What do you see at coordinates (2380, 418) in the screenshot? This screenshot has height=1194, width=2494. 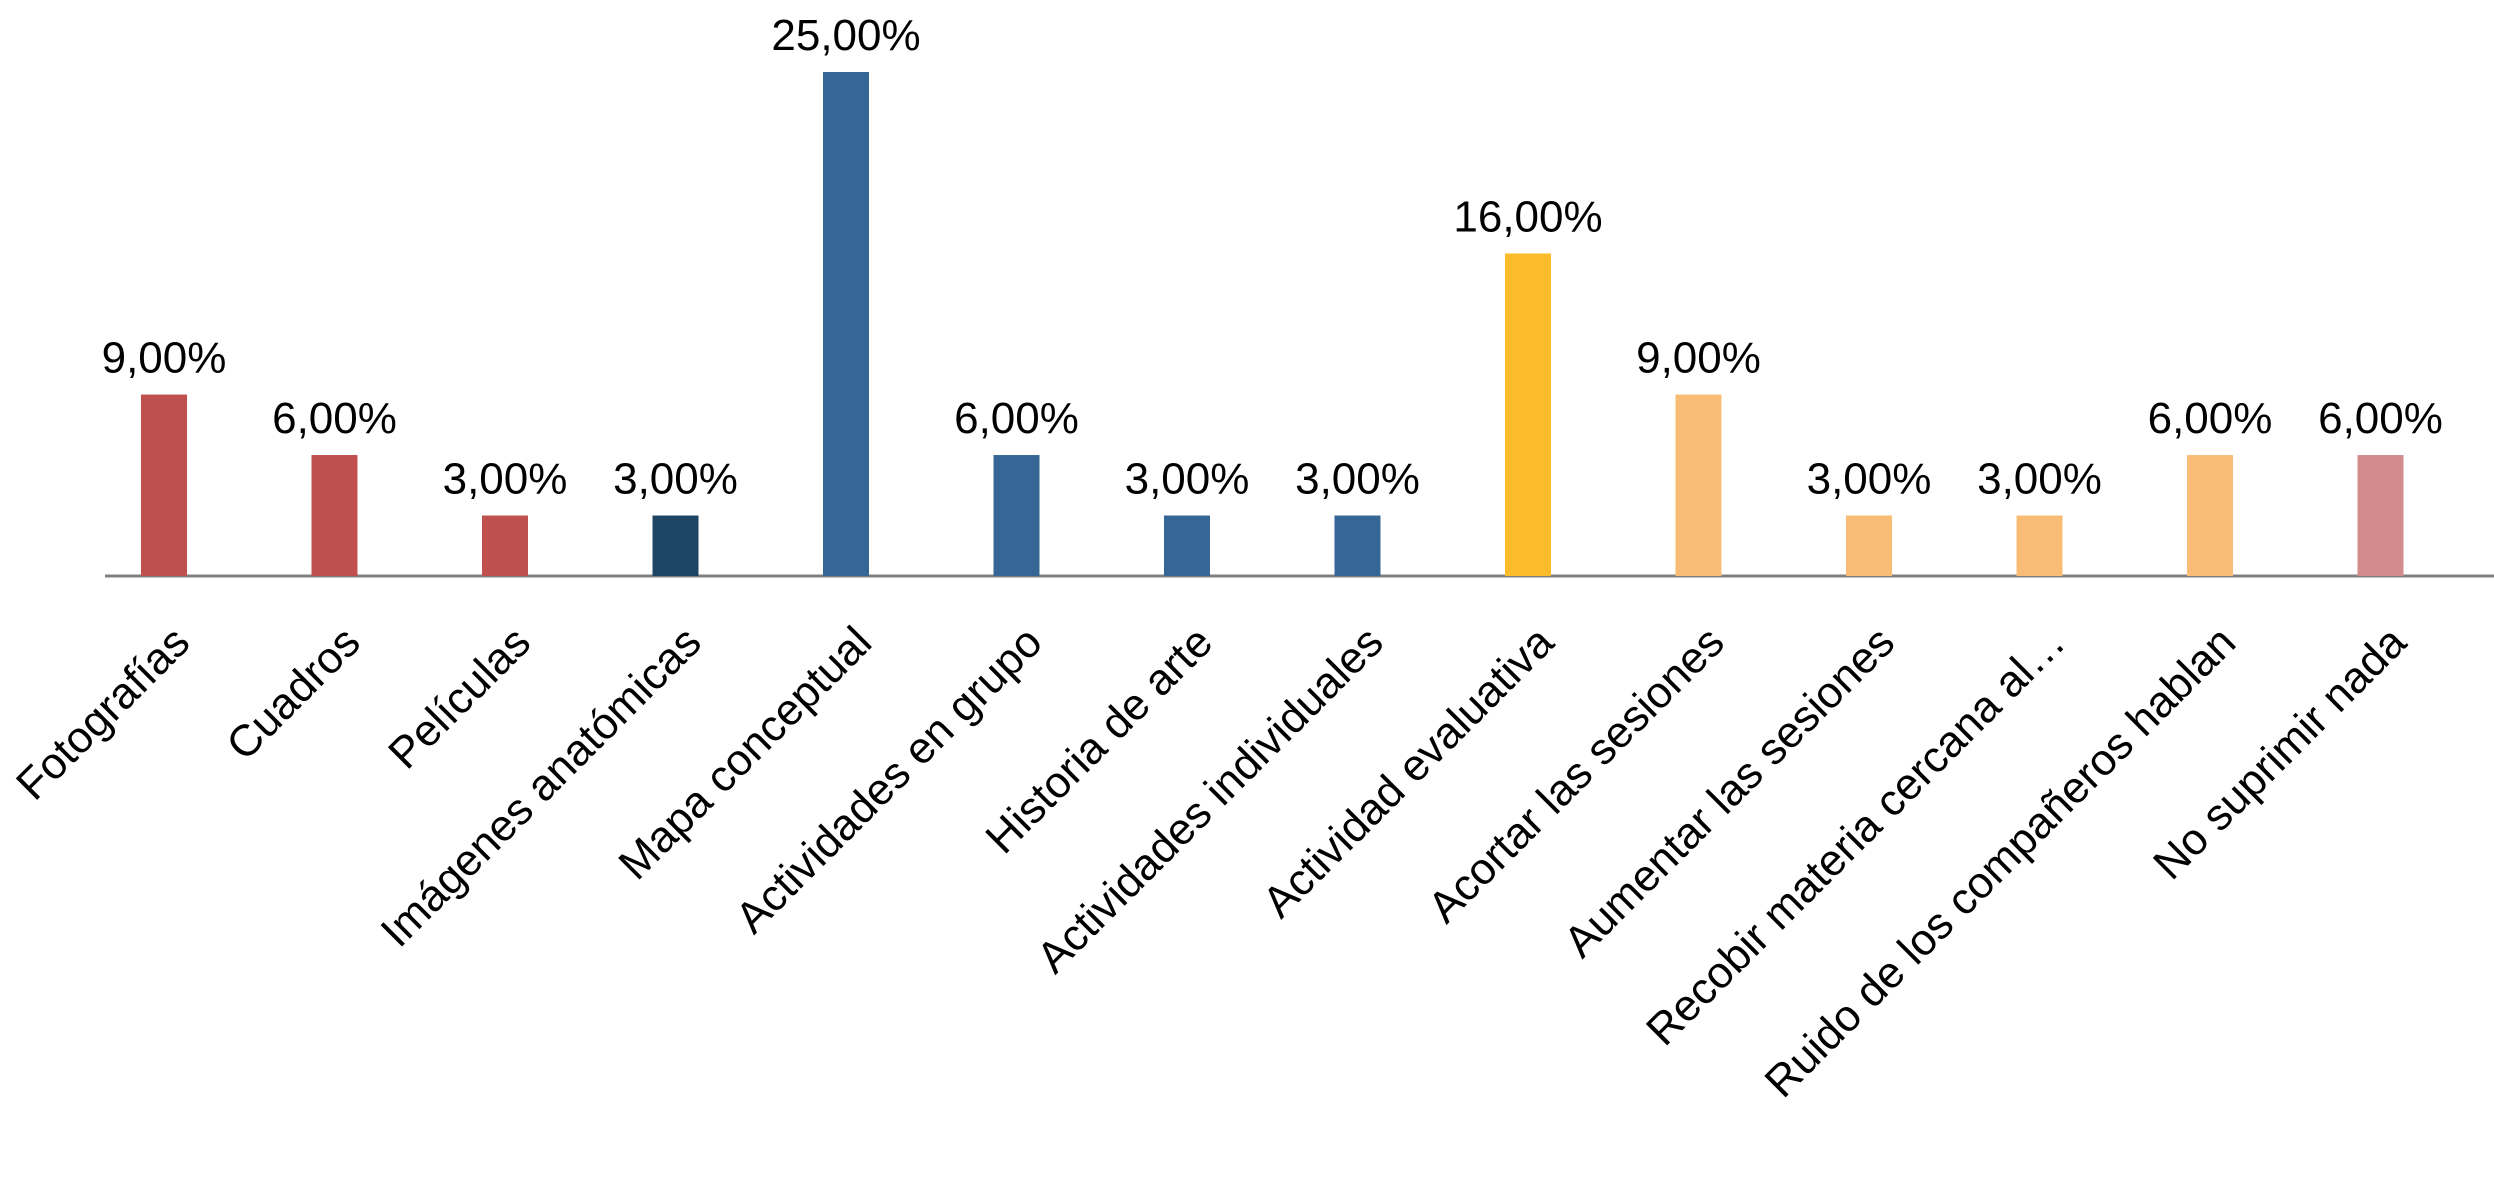 I see `data-label-13: 6,00%` at bounding box center [2380, 418].